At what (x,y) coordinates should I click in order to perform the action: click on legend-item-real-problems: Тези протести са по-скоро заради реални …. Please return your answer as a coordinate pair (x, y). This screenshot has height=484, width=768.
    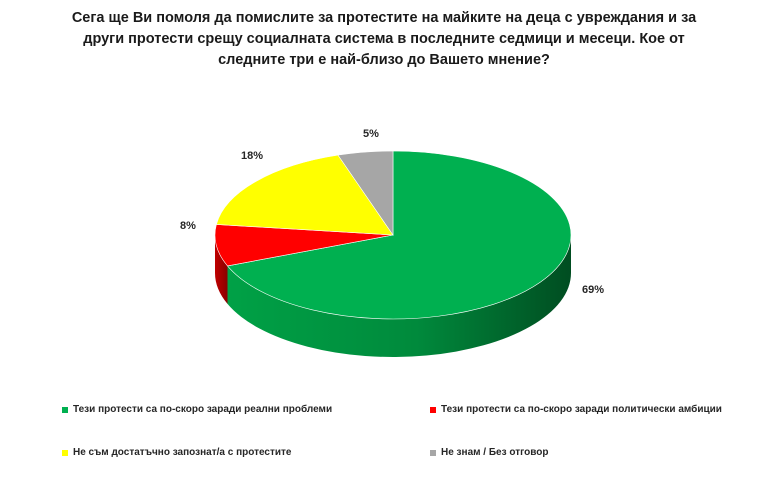
    Looking at the image, I should click on (197, 409).